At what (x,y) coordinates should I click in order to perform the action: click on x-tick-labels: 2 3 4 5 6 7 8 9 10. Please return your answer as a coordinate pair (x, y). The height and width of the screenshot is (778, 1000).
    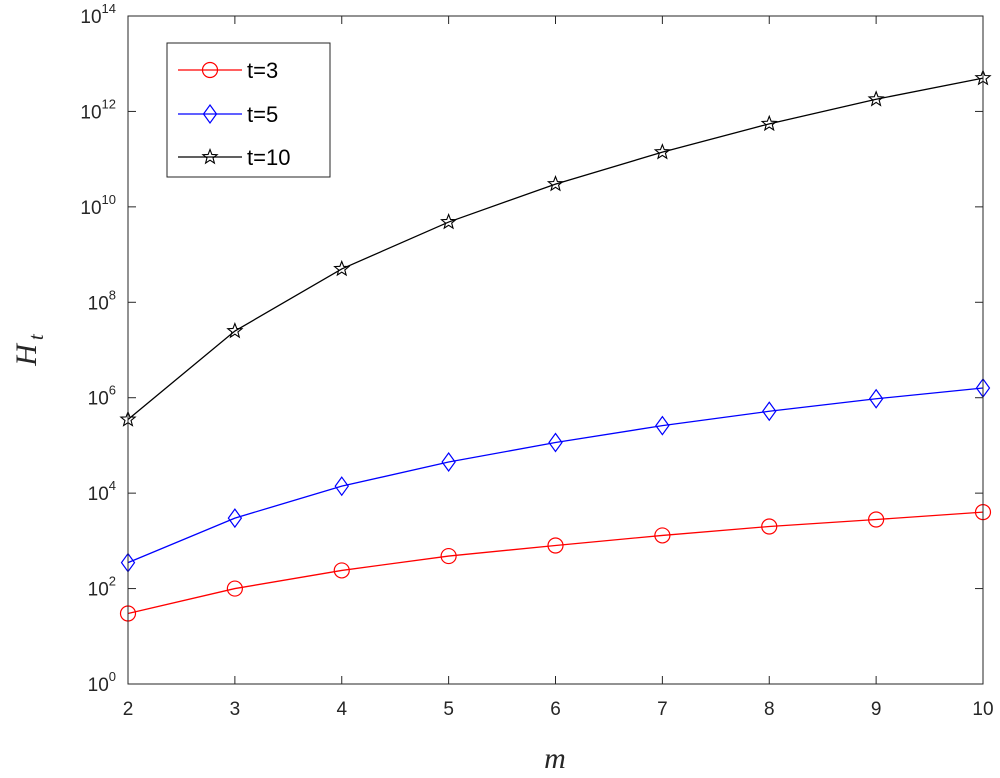
    Looking at the image, I should click on (558, 709).